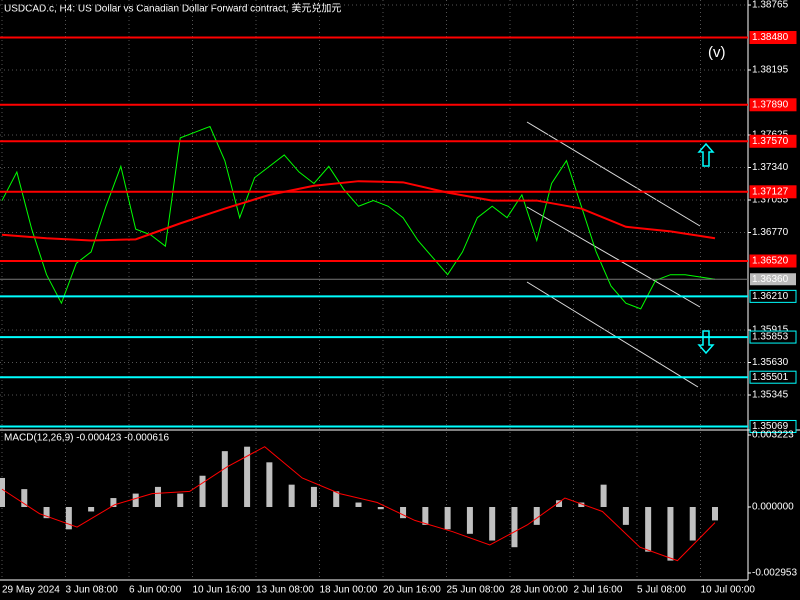 This screenshot has height=600, width=800. What do you see at coordinates (728, 590) in the screenshot?
I see `x-tick-label: 10 Jul 00:00` at bounding box center [728, 590].